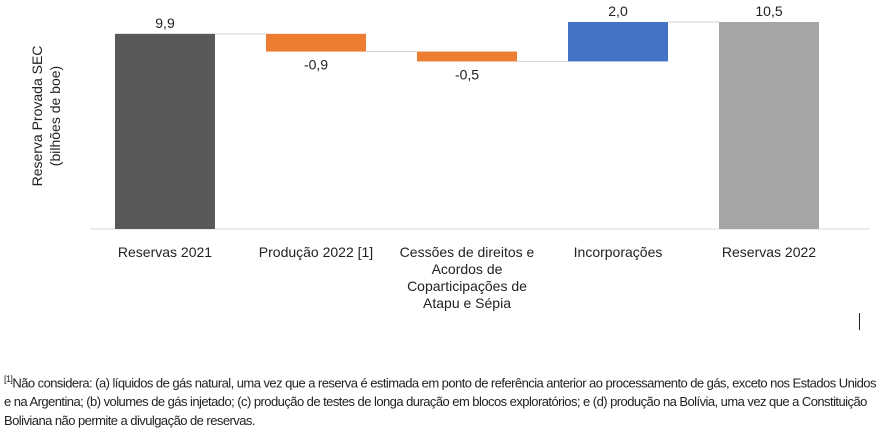 This screenshot has height=430, width=878. I want to click on x-tick-label-4: Reservas 2022, so click(769, 252).